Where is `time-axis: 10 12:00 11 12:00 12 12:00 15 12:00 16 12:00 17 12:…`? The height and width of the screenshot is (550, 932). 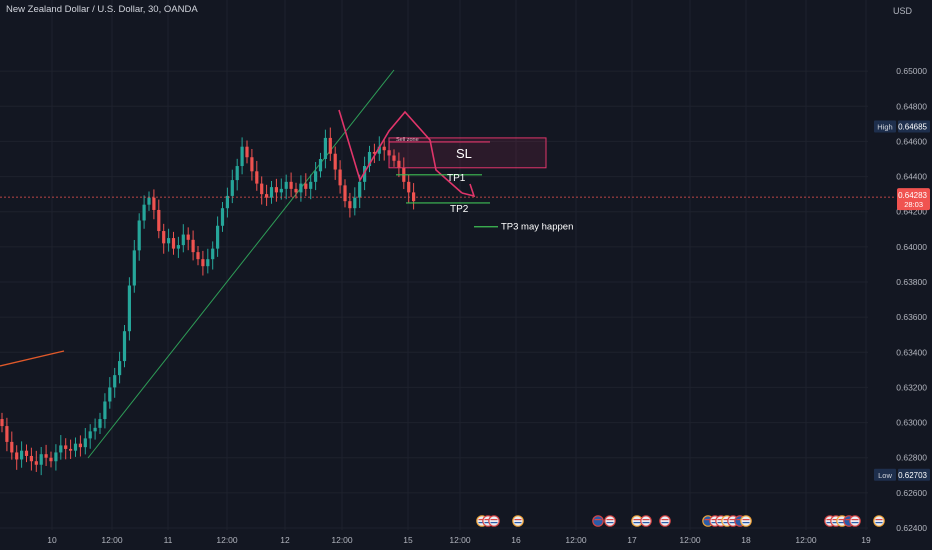
time-axis: 10 12:00 11 12:00 12 12:00 15 12:00 16 12:00 17 12:… is located at coordinates (459, 540).